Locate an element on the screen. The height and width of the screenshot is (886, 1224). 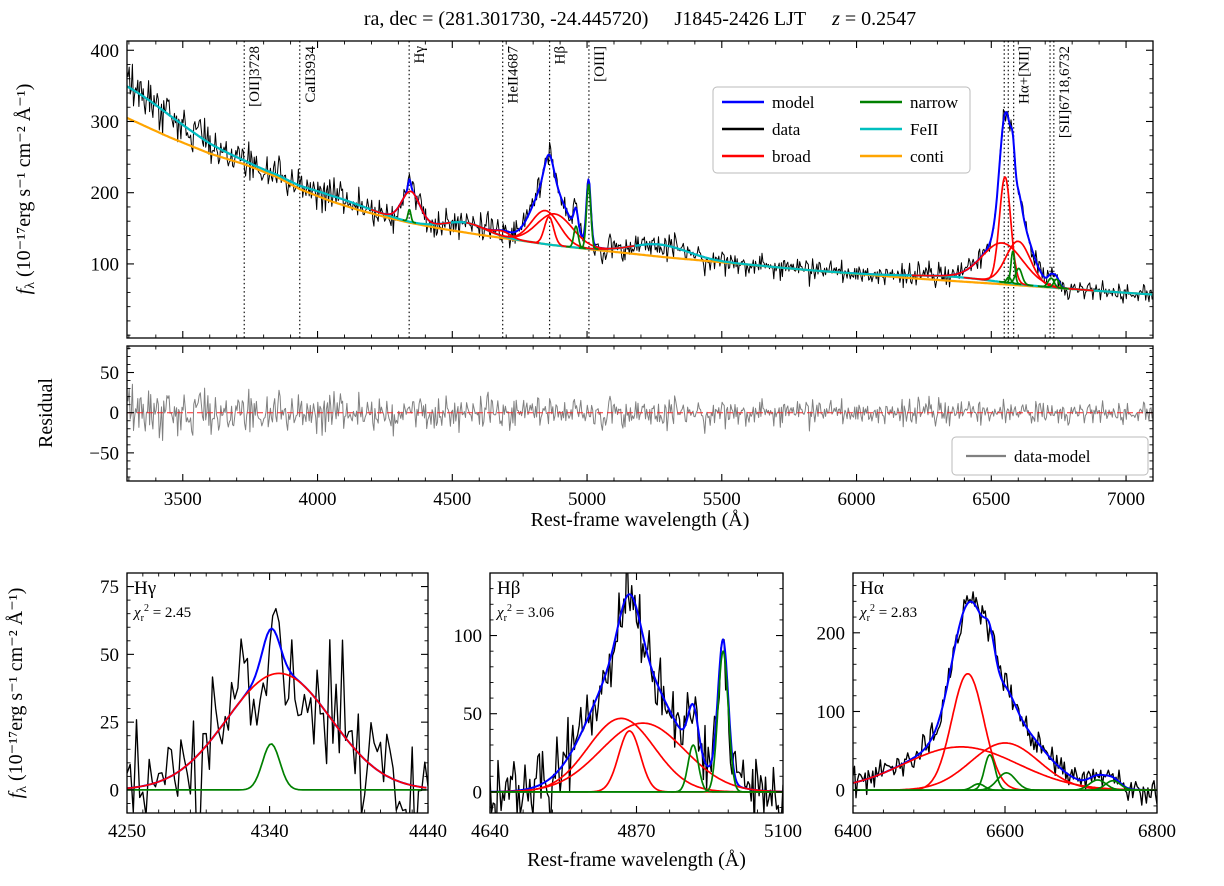
line-marker-label: Hα+[NII] is located at coordinates (1025, 75).